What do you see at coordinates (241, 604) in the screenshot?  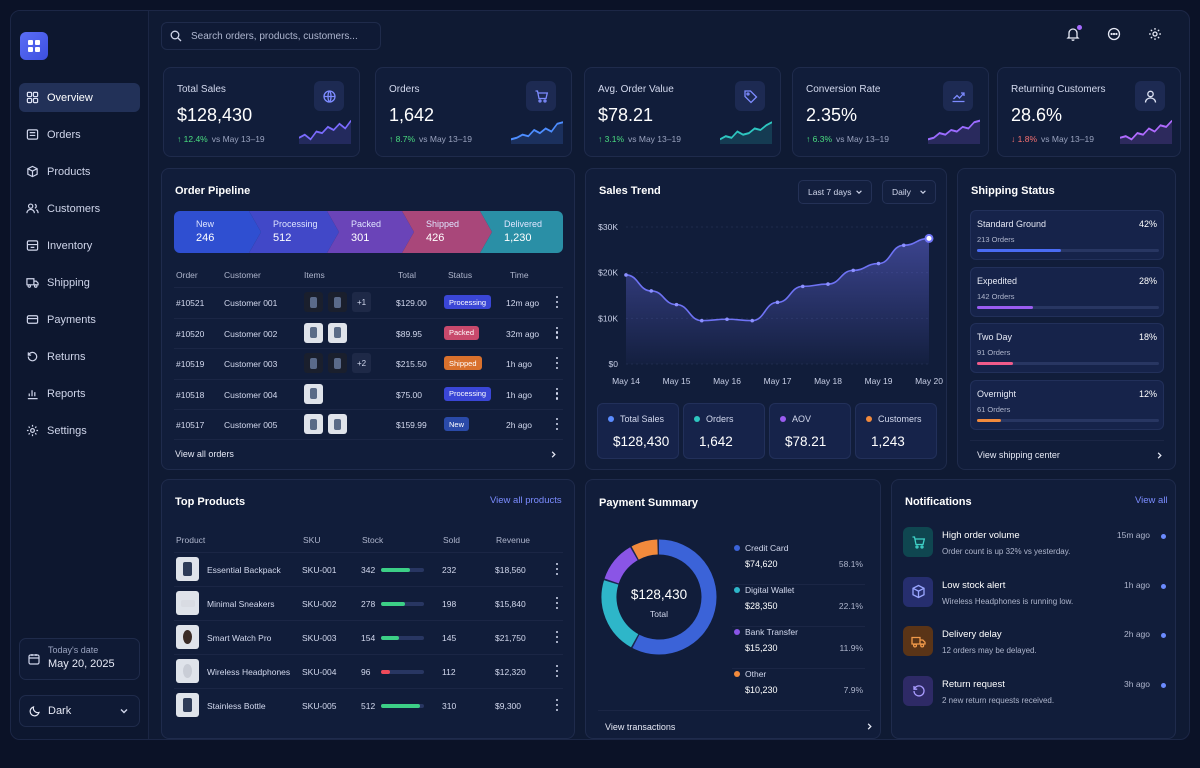 I see `product-name: Minimal Sneakers` at bounding box center [241, 604].